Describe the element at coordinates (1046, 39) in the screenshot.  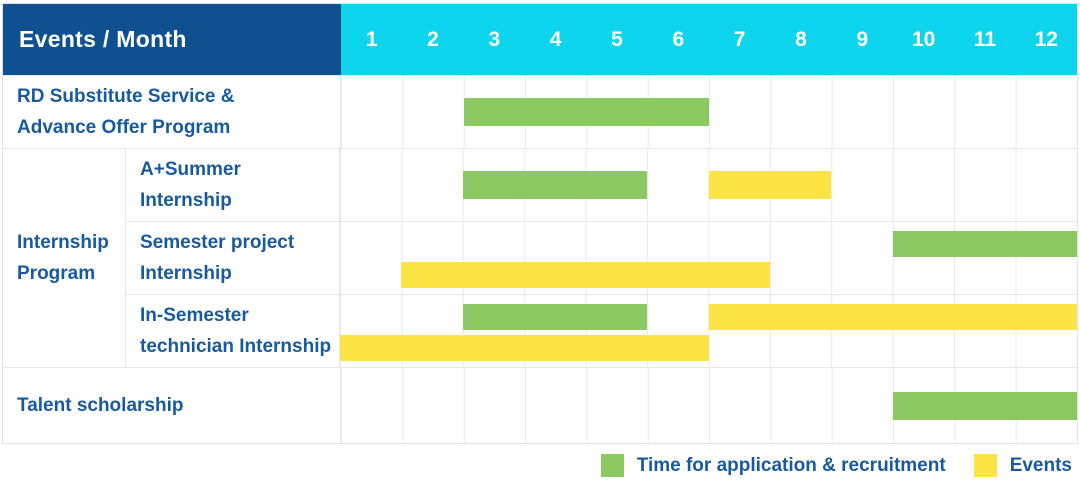
I see `month-label: 12` at that location.